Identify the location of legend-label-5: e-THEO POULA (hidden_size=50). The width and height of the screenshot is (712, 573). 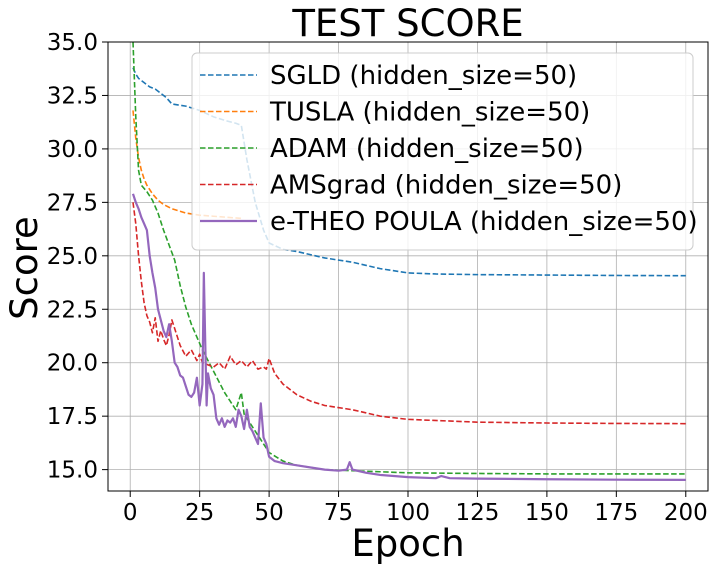
(484, 222).